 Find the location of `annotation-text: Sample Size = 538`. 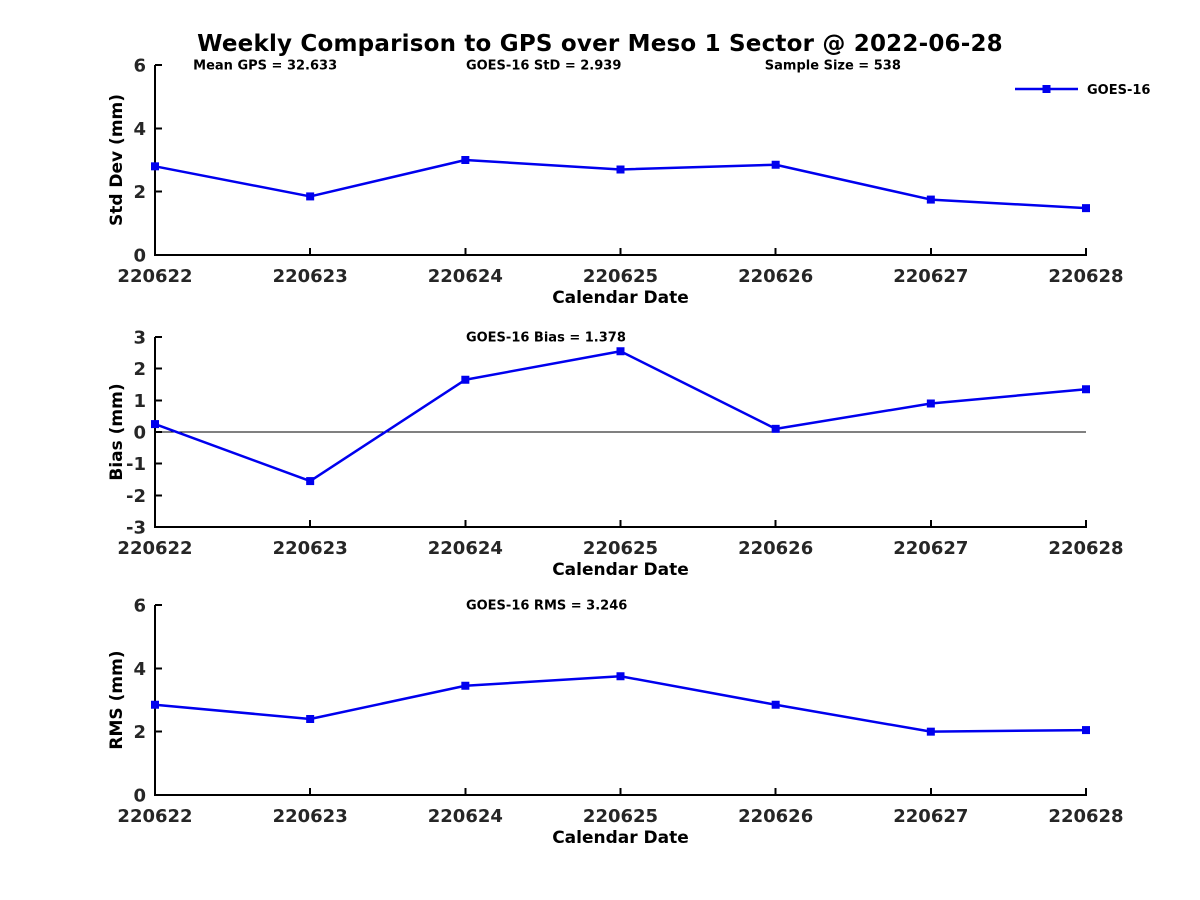

annotation-text: Sample Size = 538 is located at coordinates (833, 66).